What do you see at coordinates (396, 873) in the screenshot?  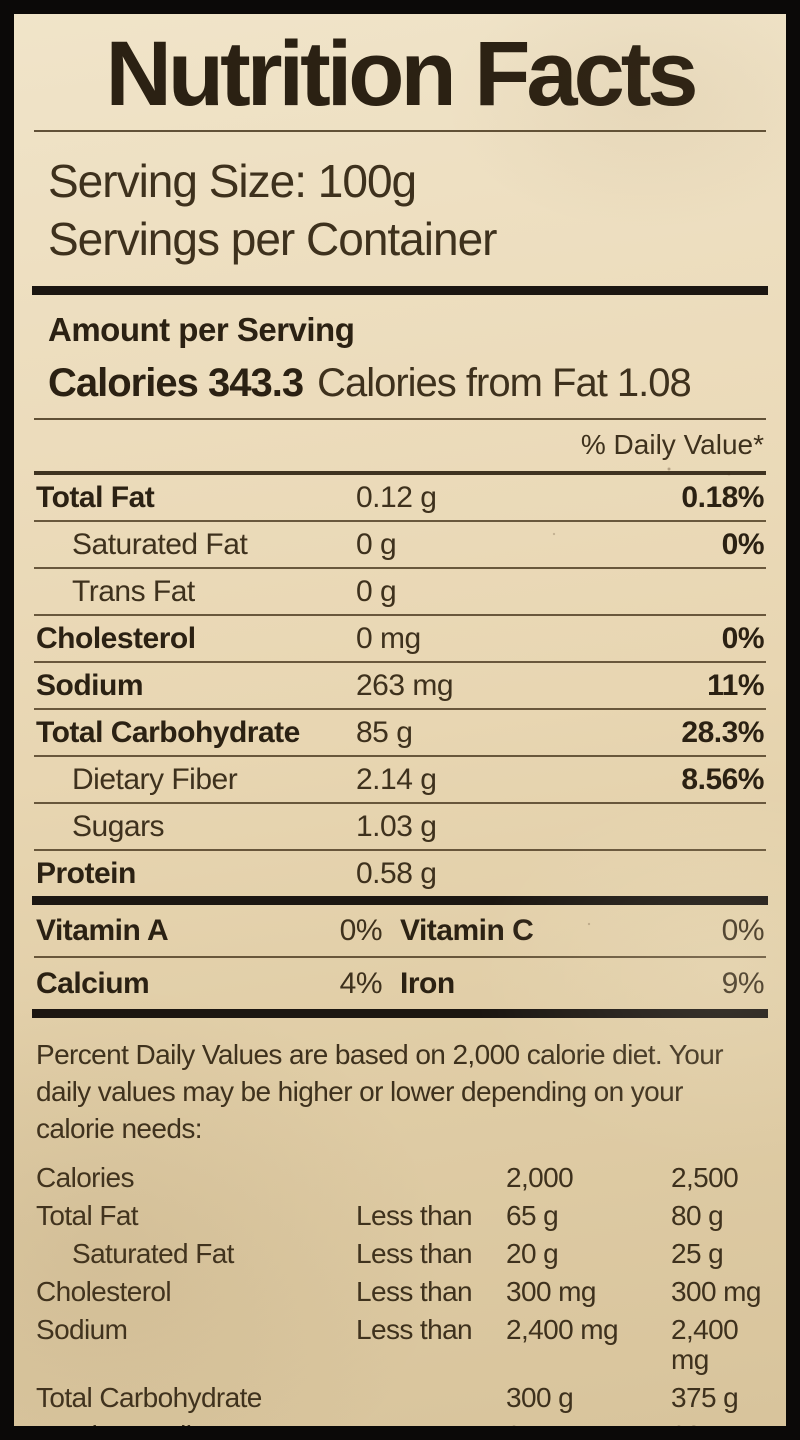 I see `nutrient-amount: 0.58 g` at bounding box center [396, 873].